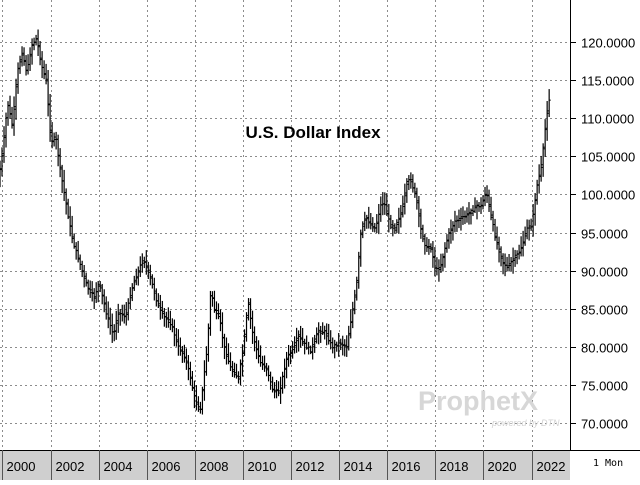 The image size is (640, 485). What do you see at coordinates (70, 466) in the screenshot?
I see `x-tick-label: 2002` at bounding box center [70, 466].